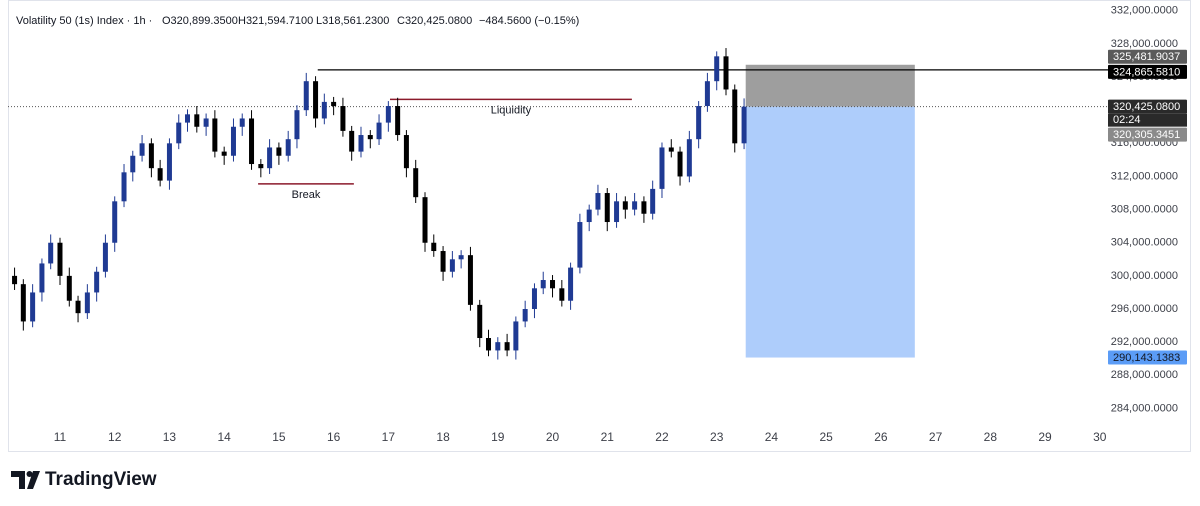  Describe the element at coordinates (662, 437) in the screenshot. I see `x-tick-label: 22` at that location.